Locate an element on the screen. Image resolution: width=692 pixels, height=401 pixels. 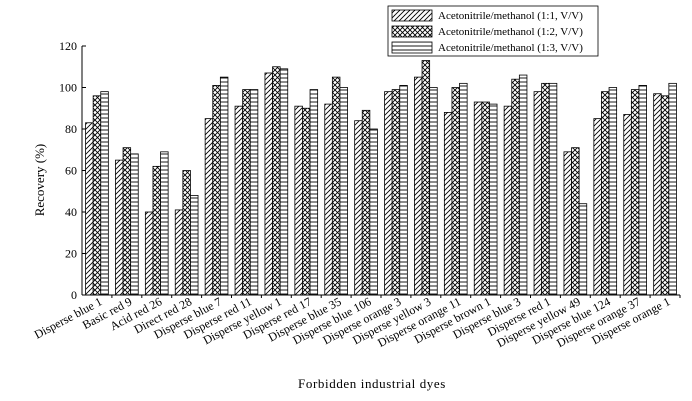
legend-label: Acetonitrile/methanol (1:2, V/V) is located at coordinates (510, 32).